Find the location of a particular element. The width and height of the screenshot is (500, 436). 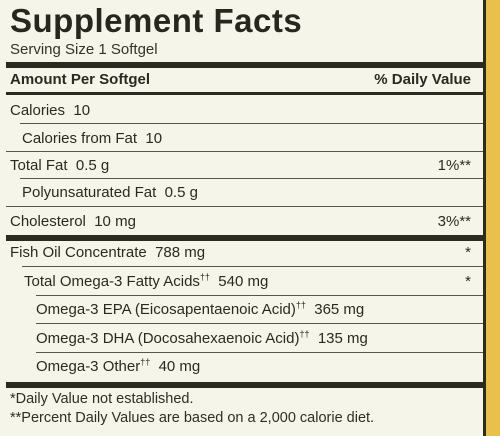

nutrient-name: Fish Oil Concentrate is located at coordinates (78, 252).